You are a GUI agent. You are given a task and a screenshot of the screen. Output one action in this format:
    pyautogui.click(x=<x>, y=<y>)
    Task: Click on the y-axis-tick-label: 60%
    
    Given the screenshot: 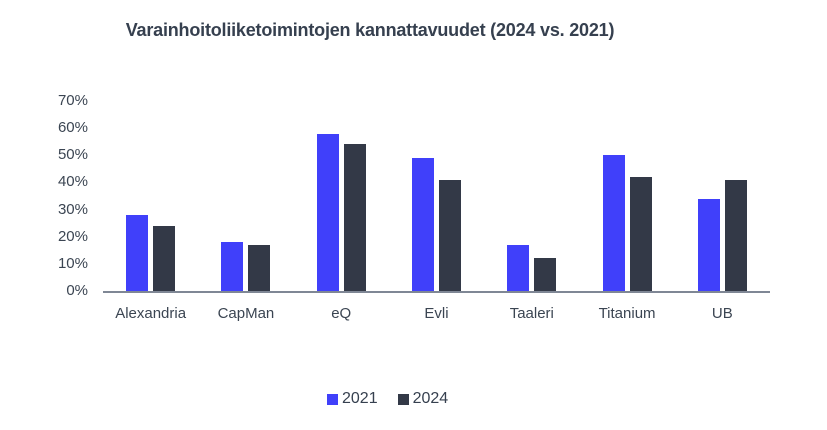 What is the action you would take?
    pyautogui.click(x=72, y=128)
    